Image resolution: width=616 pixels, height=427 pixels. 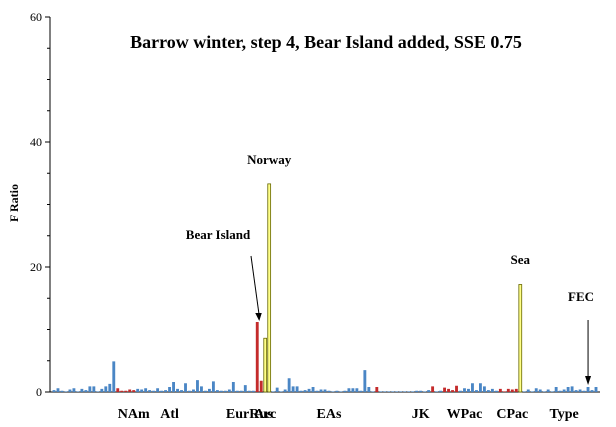 What do you see at coordinates (36, 142) in the screenshot?
I see `y-tick-label: 40` at bounding box center [36, 142].